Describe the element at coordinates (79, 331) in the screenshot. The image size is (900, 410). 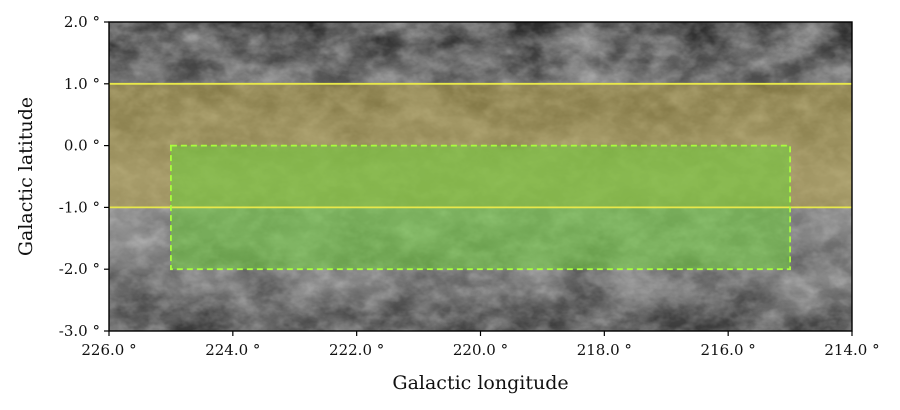
I see `y-tick-label: -3.0 °` at that location.